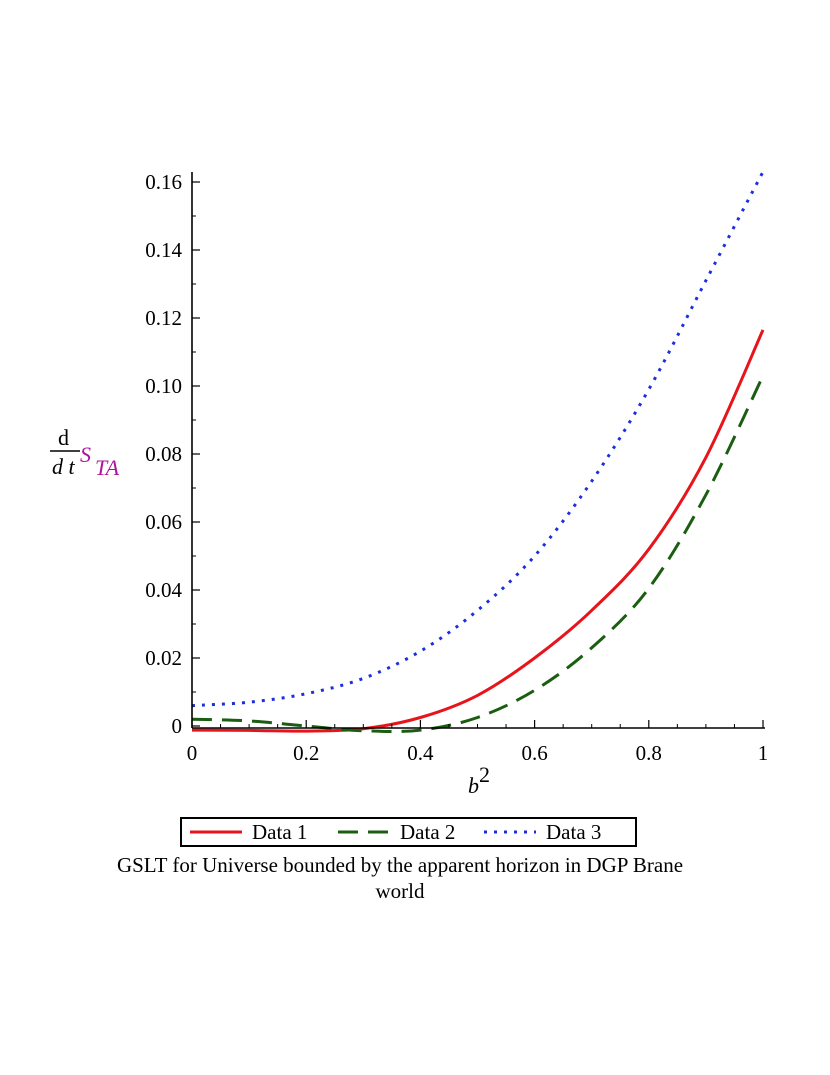 The image size is (830, 1075). Describe the element at coordinates (400, 891) in the screenshot. I see `caption-line-2: world` at that location.